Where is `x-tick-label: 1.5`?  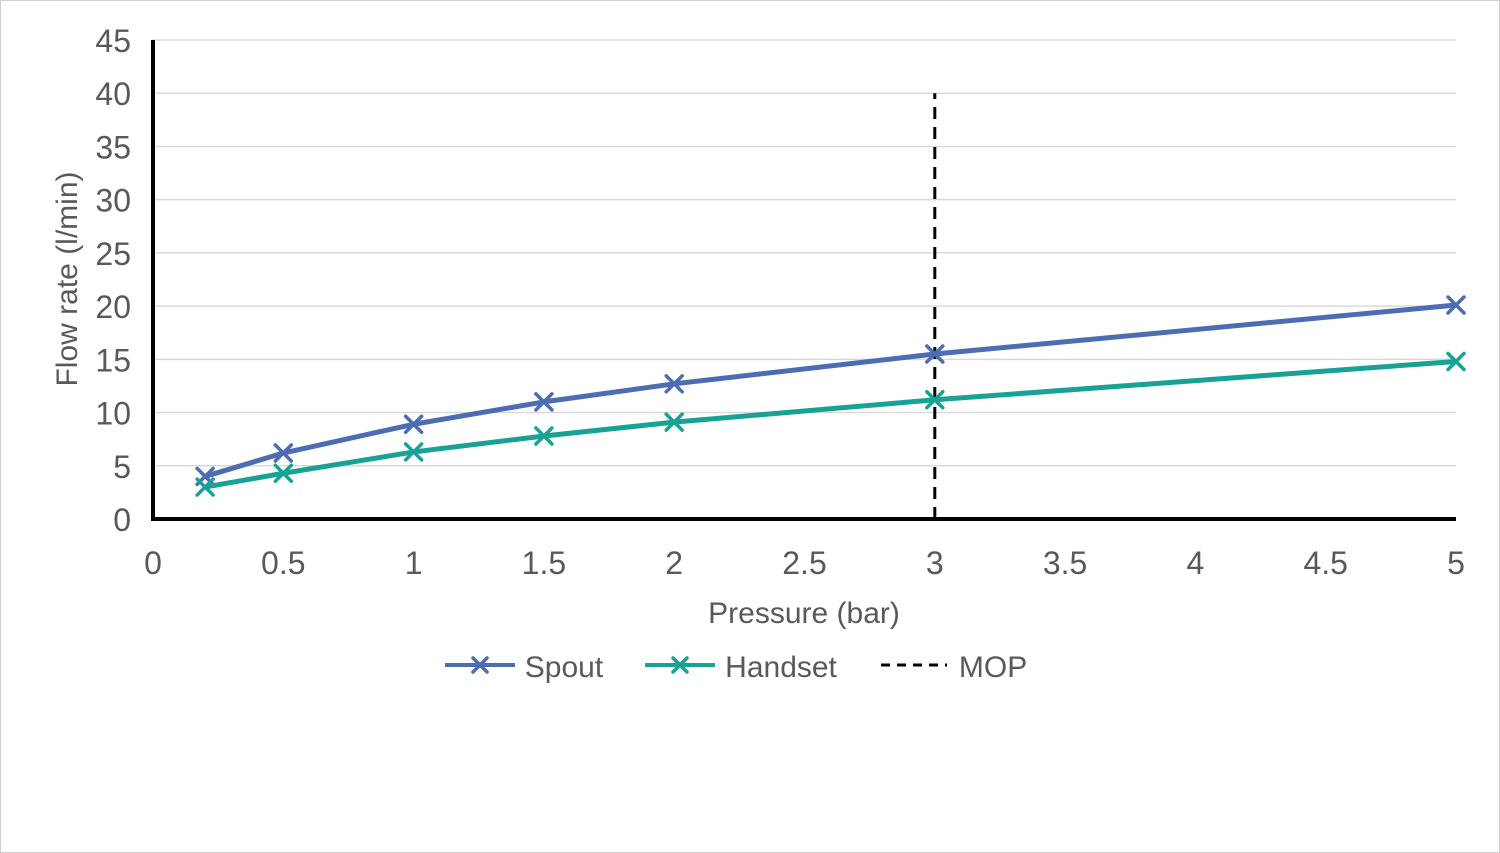 x-tick-label: 1.5 is located at coordinates (544, 563).